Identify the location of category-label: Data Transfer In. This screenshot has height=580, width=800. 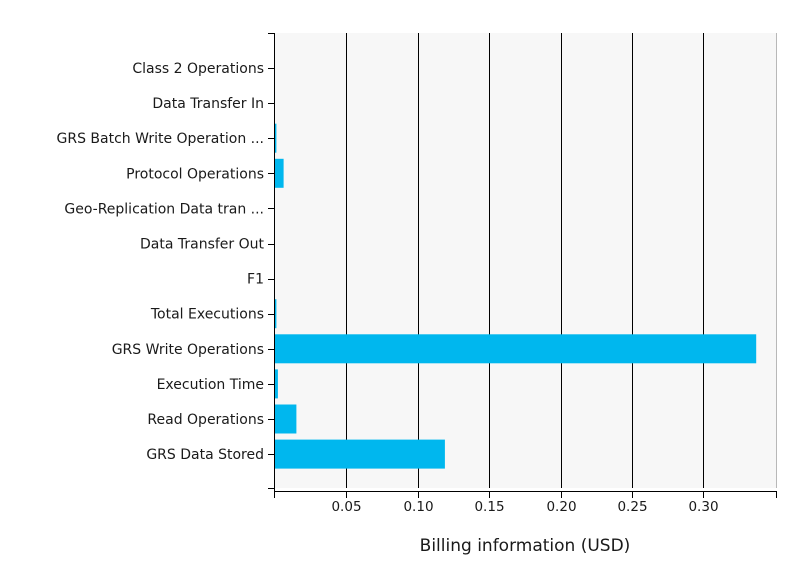
(208, 104).